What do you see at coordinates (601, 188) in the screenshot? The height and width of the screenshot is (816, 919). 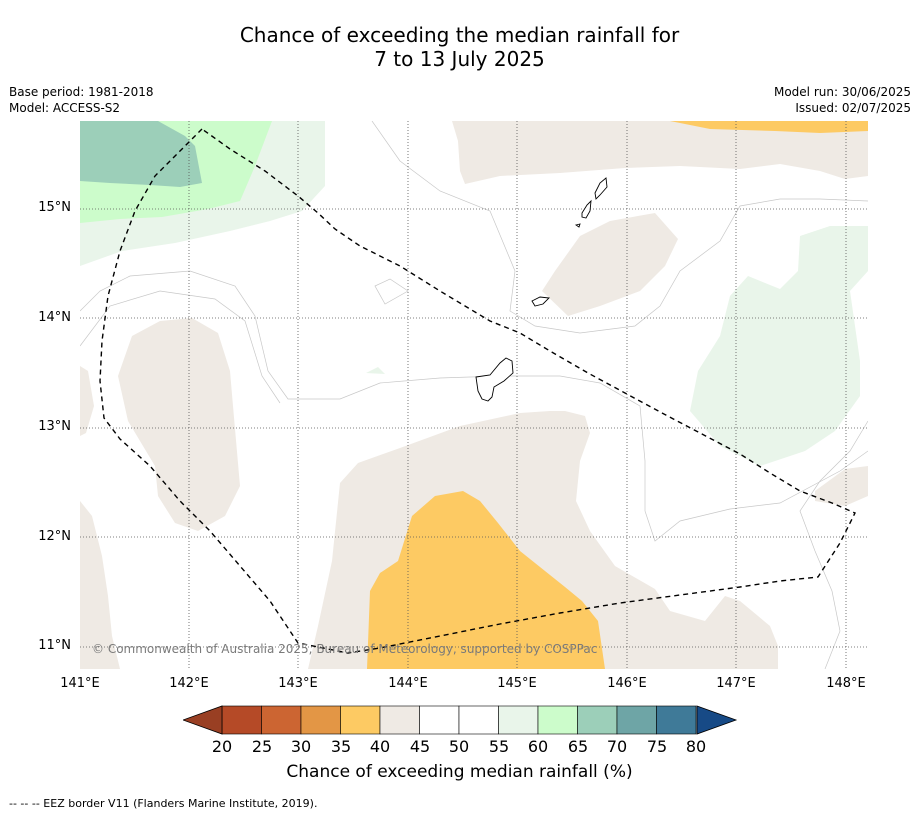 I see `saipan-island` at bounding box center [601, 188].